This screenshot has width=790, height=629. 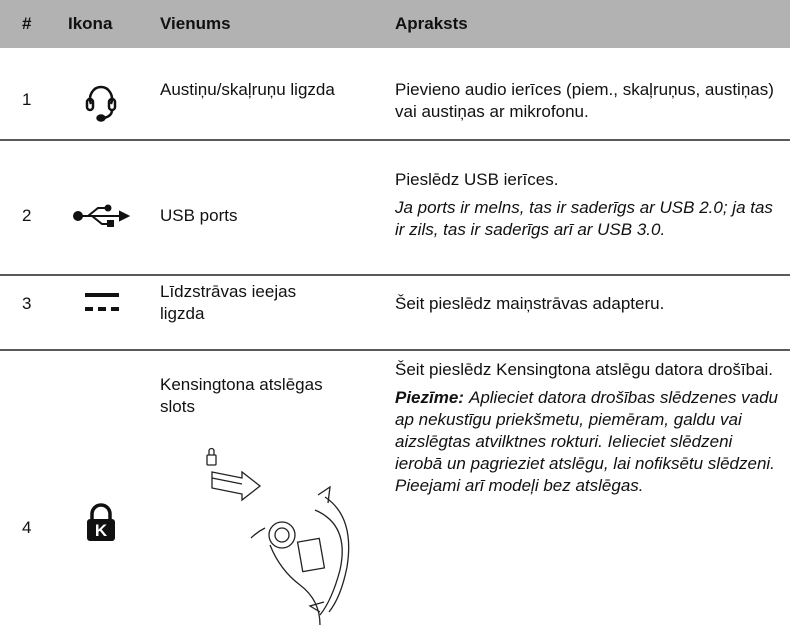 What do you see at coordinates (27, 303) in the screenshot?
I see `row-number: 3` at bounding box center [27, 303].